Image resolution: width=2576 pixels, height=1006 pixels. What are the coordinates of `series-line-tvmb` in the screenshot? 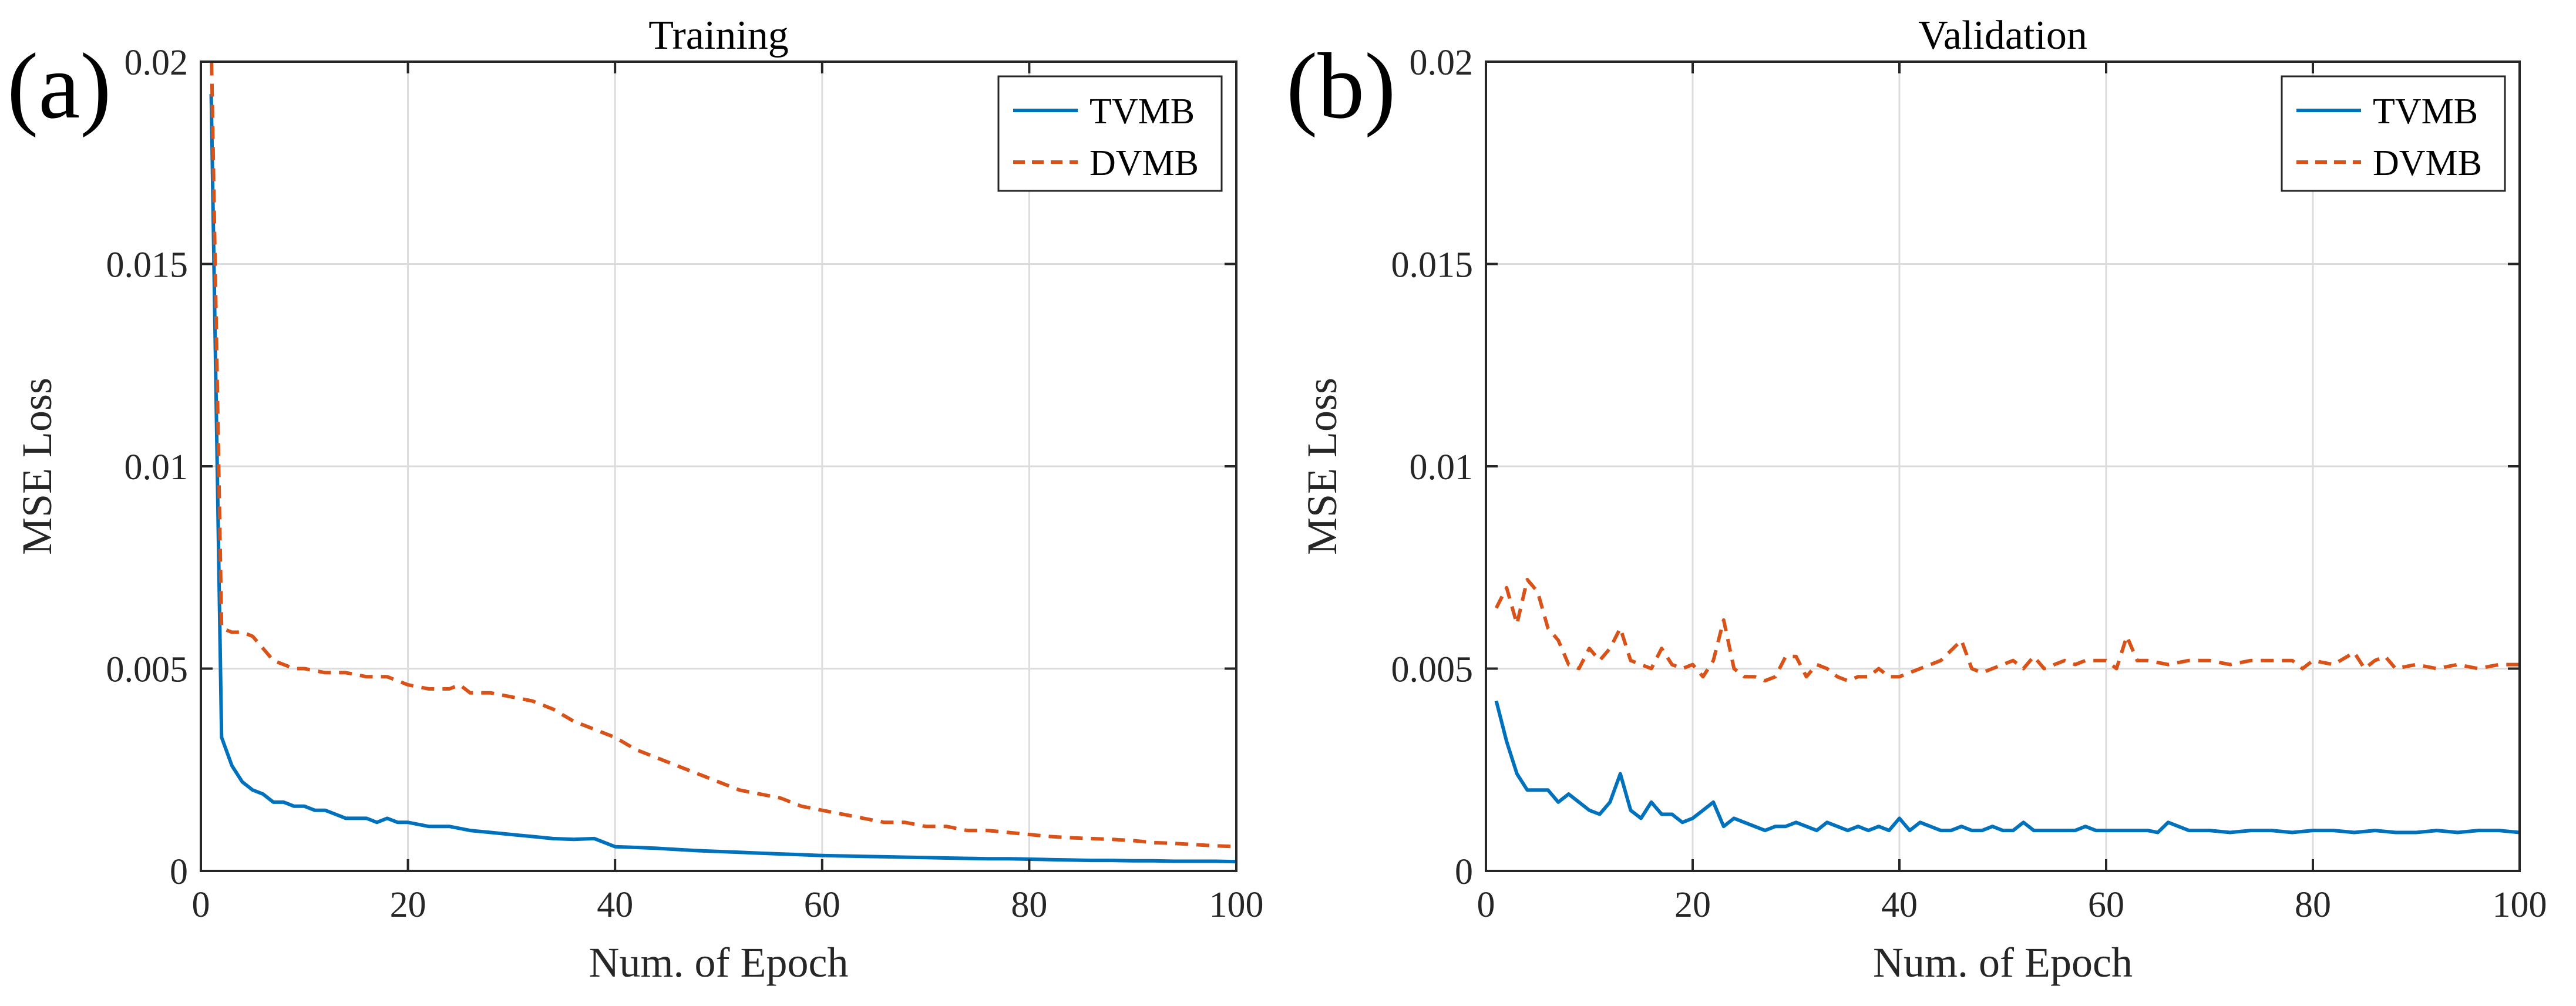 It's located at (2007, 767).